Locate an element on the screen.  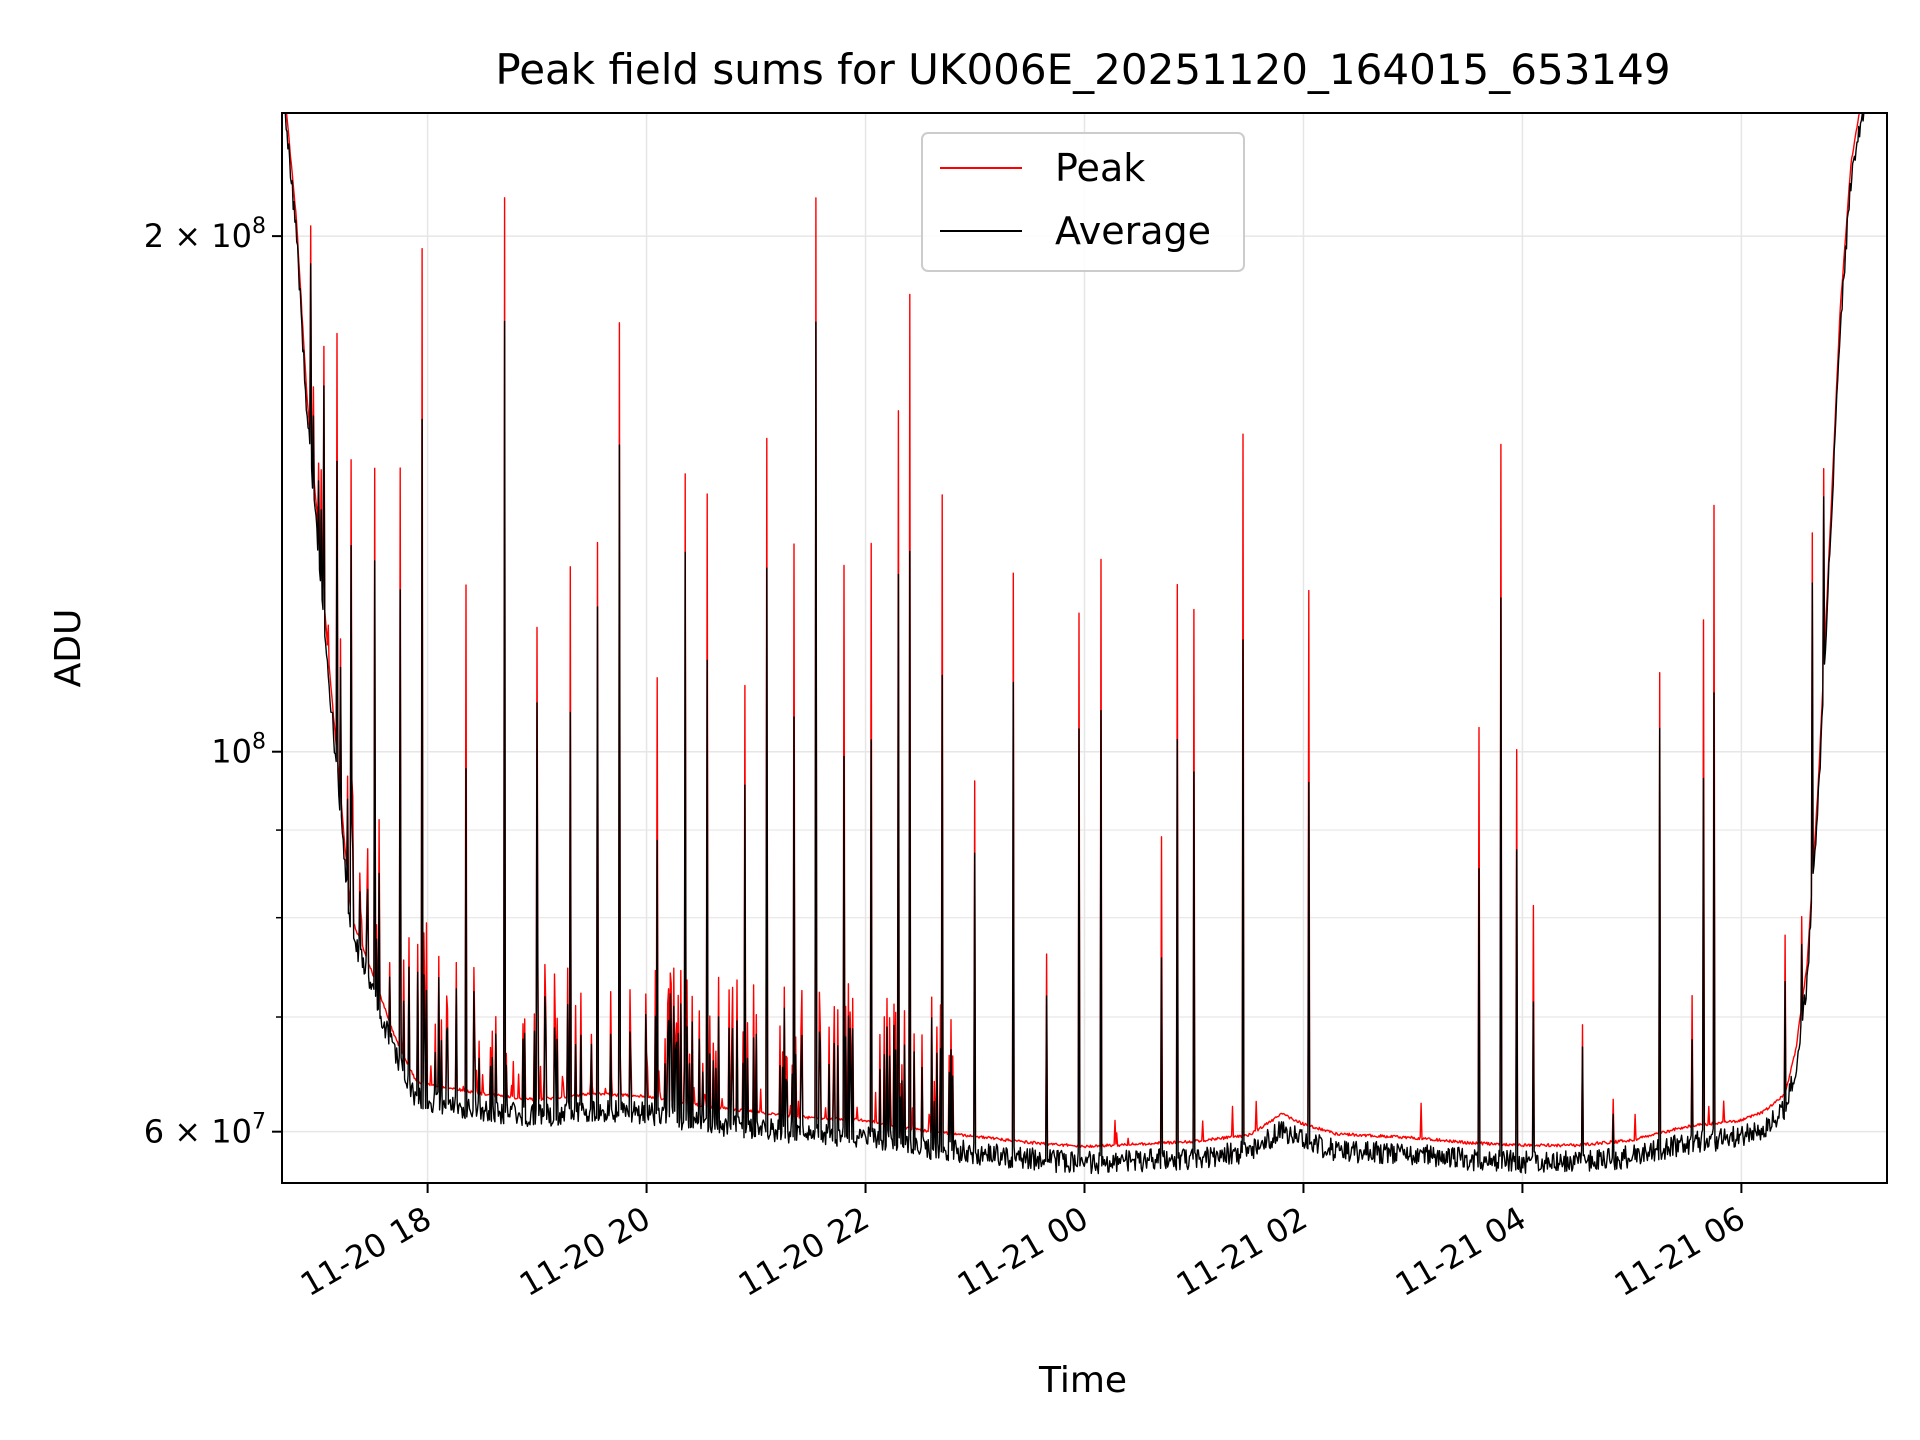
legend: Peak Average is located at coordinates (1083, 202).